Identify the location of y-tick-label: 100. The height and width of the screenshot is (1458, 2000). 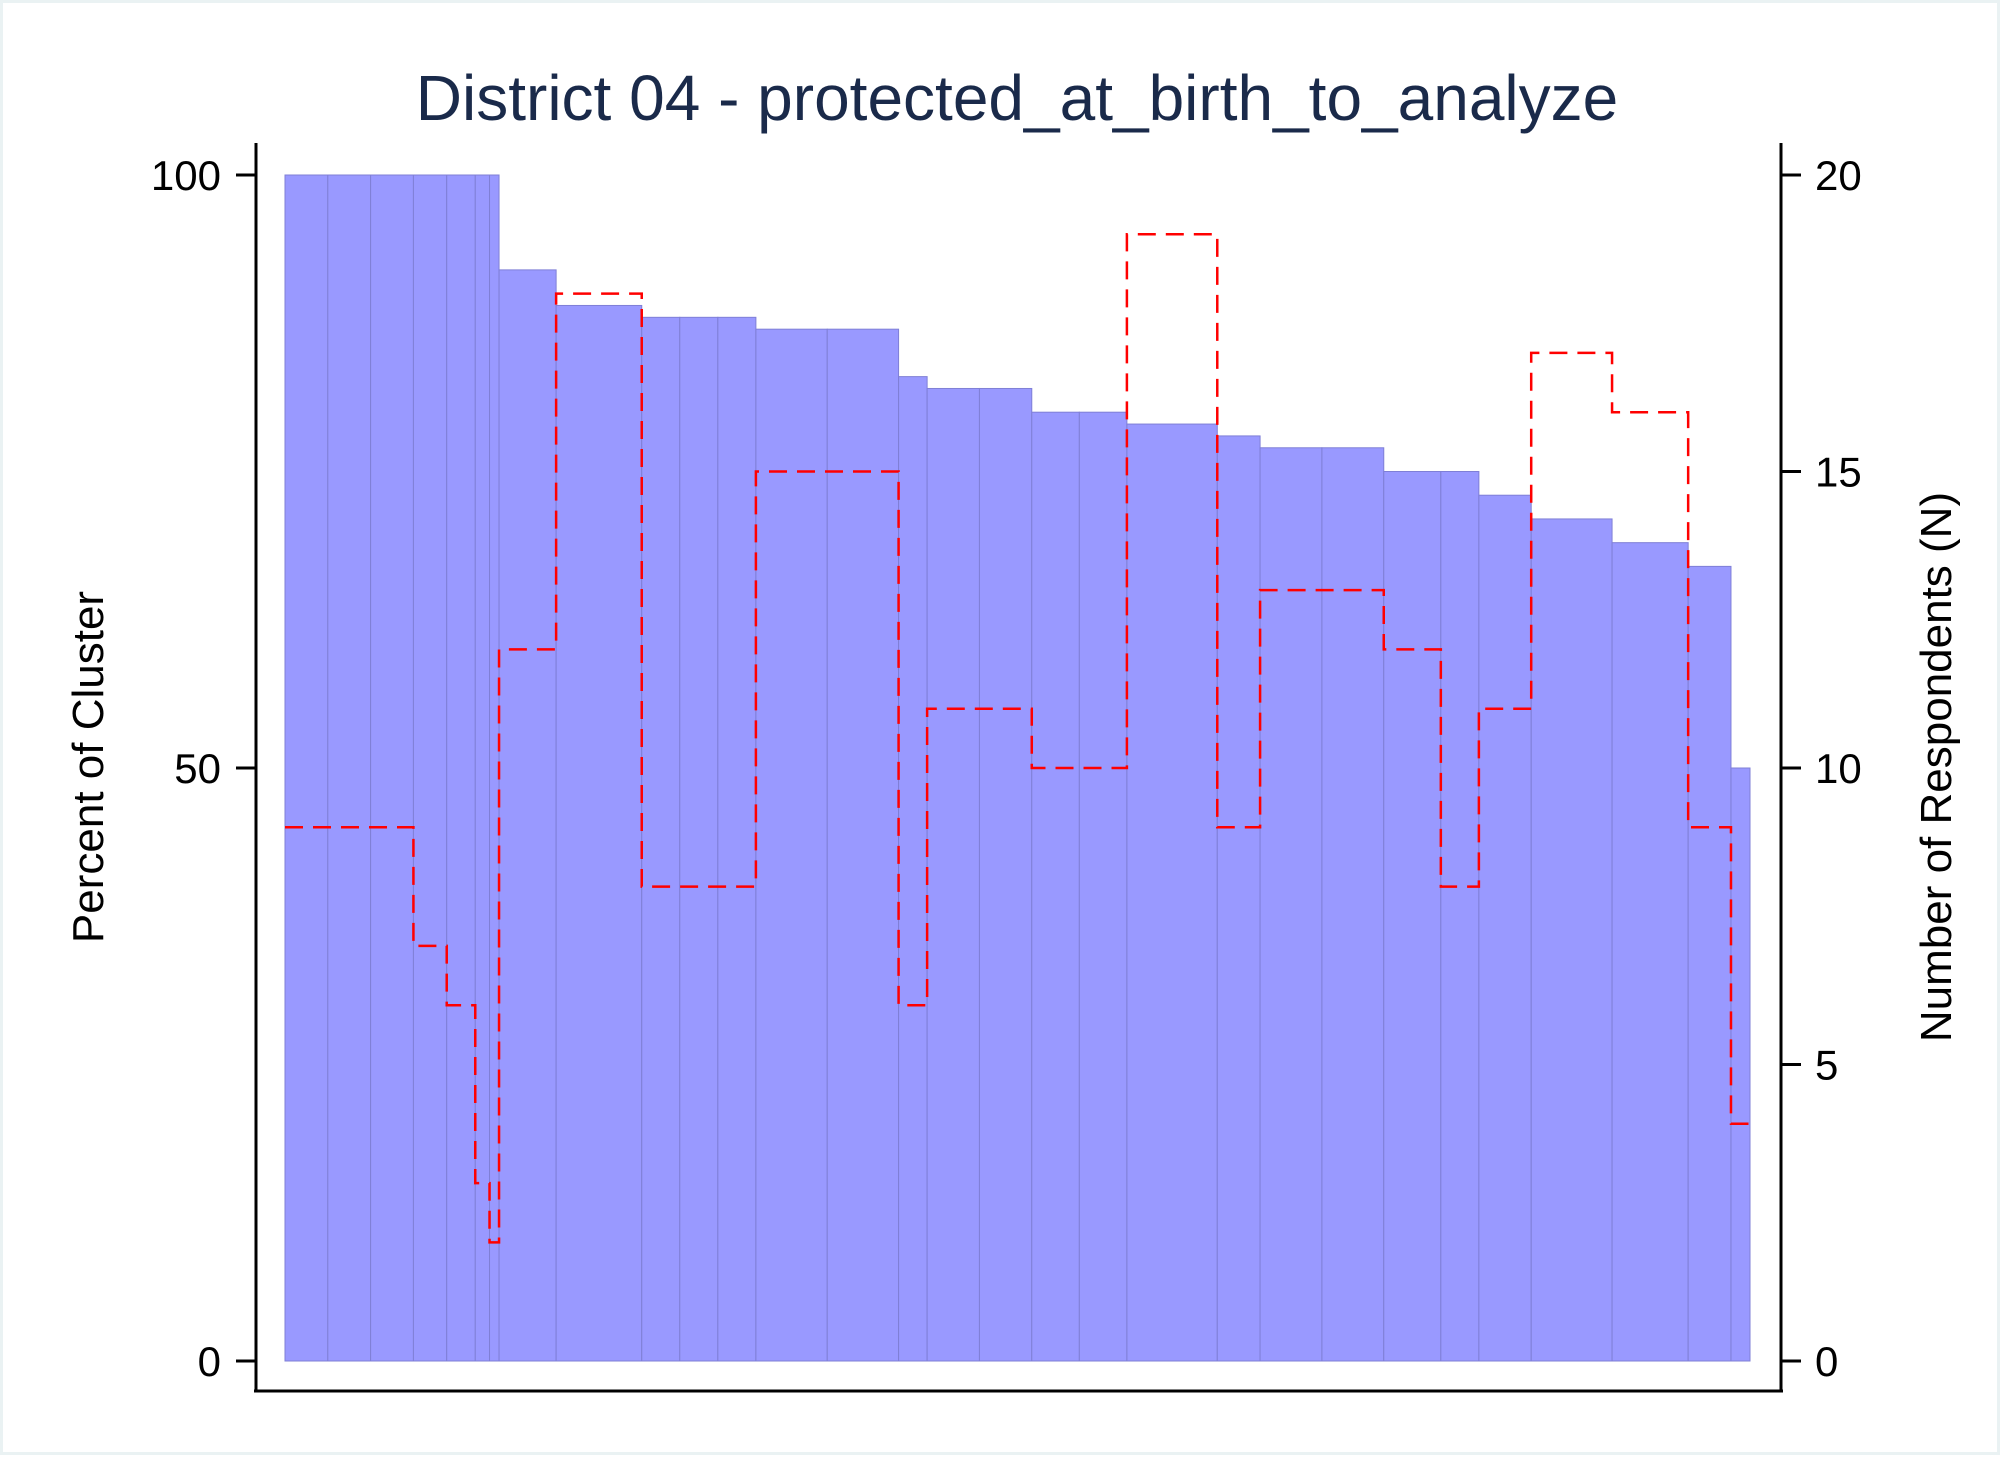
(186, 175).